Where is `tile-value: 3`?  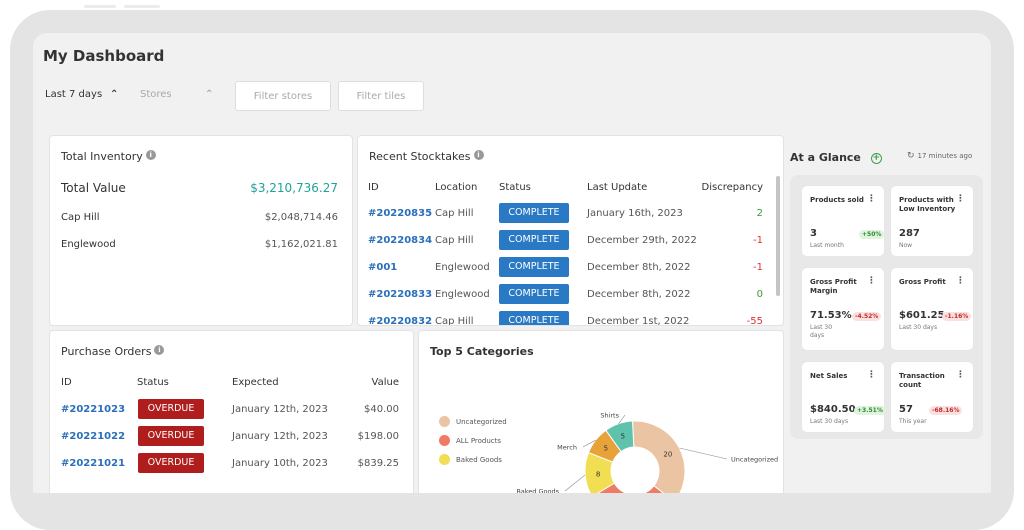 tile-value: 3 is located at coordinates (813, 233).